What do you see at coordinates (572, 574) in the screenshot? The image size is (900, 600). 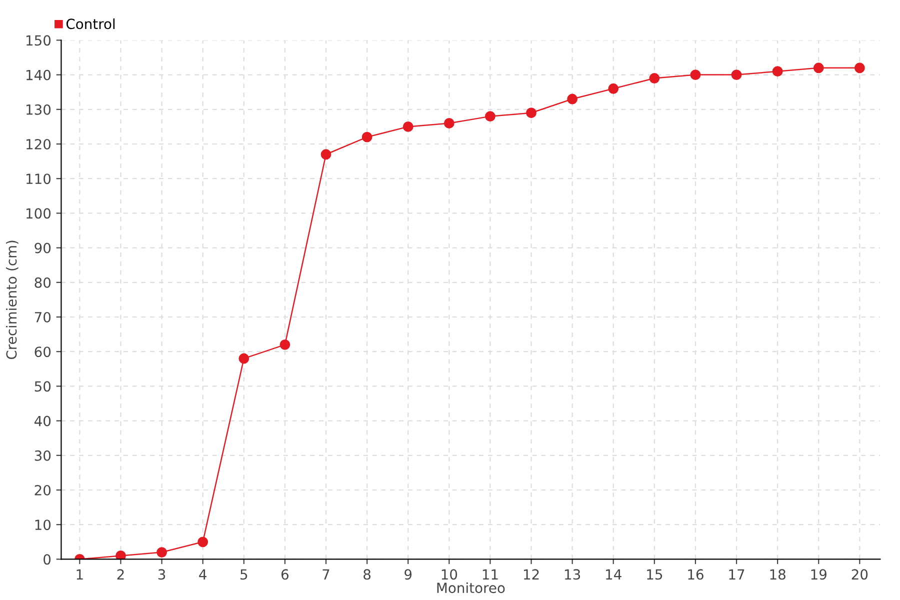 I see `x-tick-label: 13` at bounding box center [572, 574].